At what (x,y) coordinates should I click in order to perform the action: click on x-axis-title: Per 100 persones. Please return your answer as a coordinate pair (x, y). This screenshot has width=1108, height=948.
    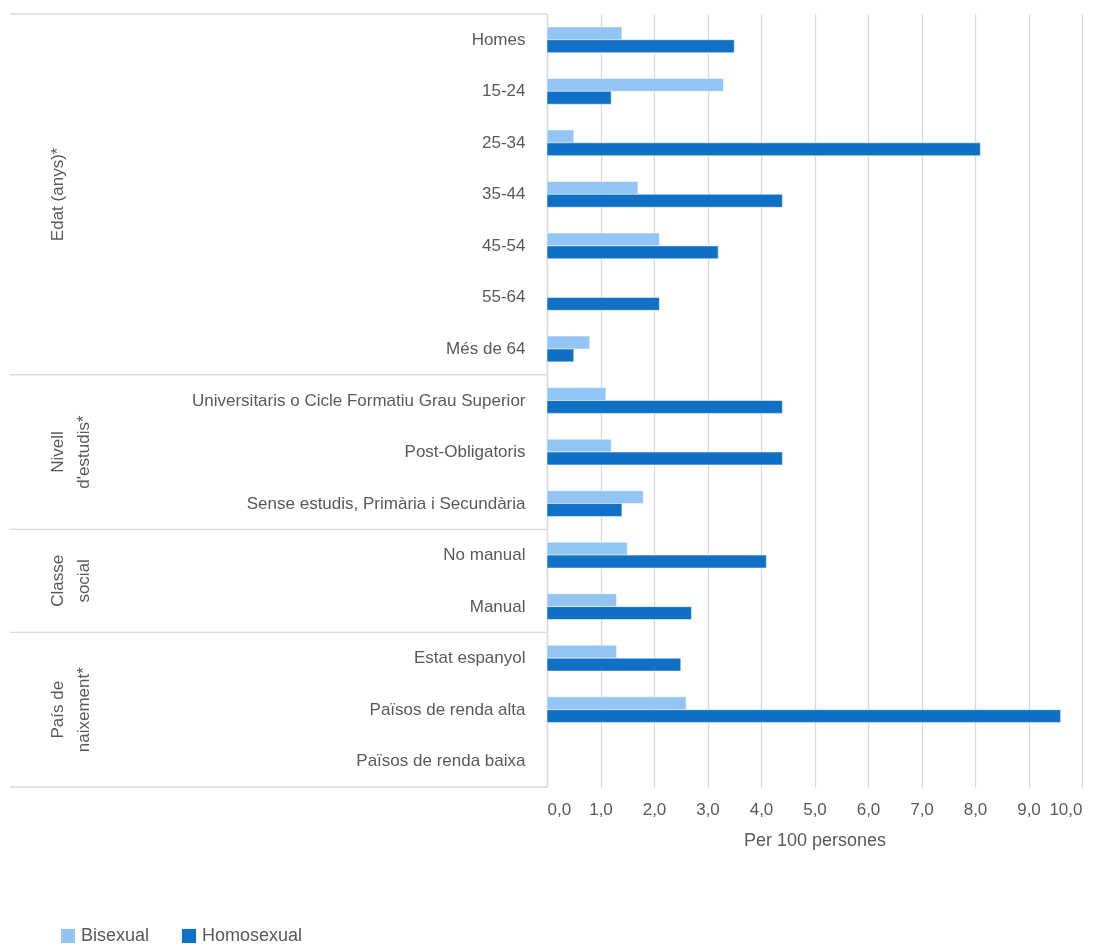
    Looking at the image, I should click on (815, 839).